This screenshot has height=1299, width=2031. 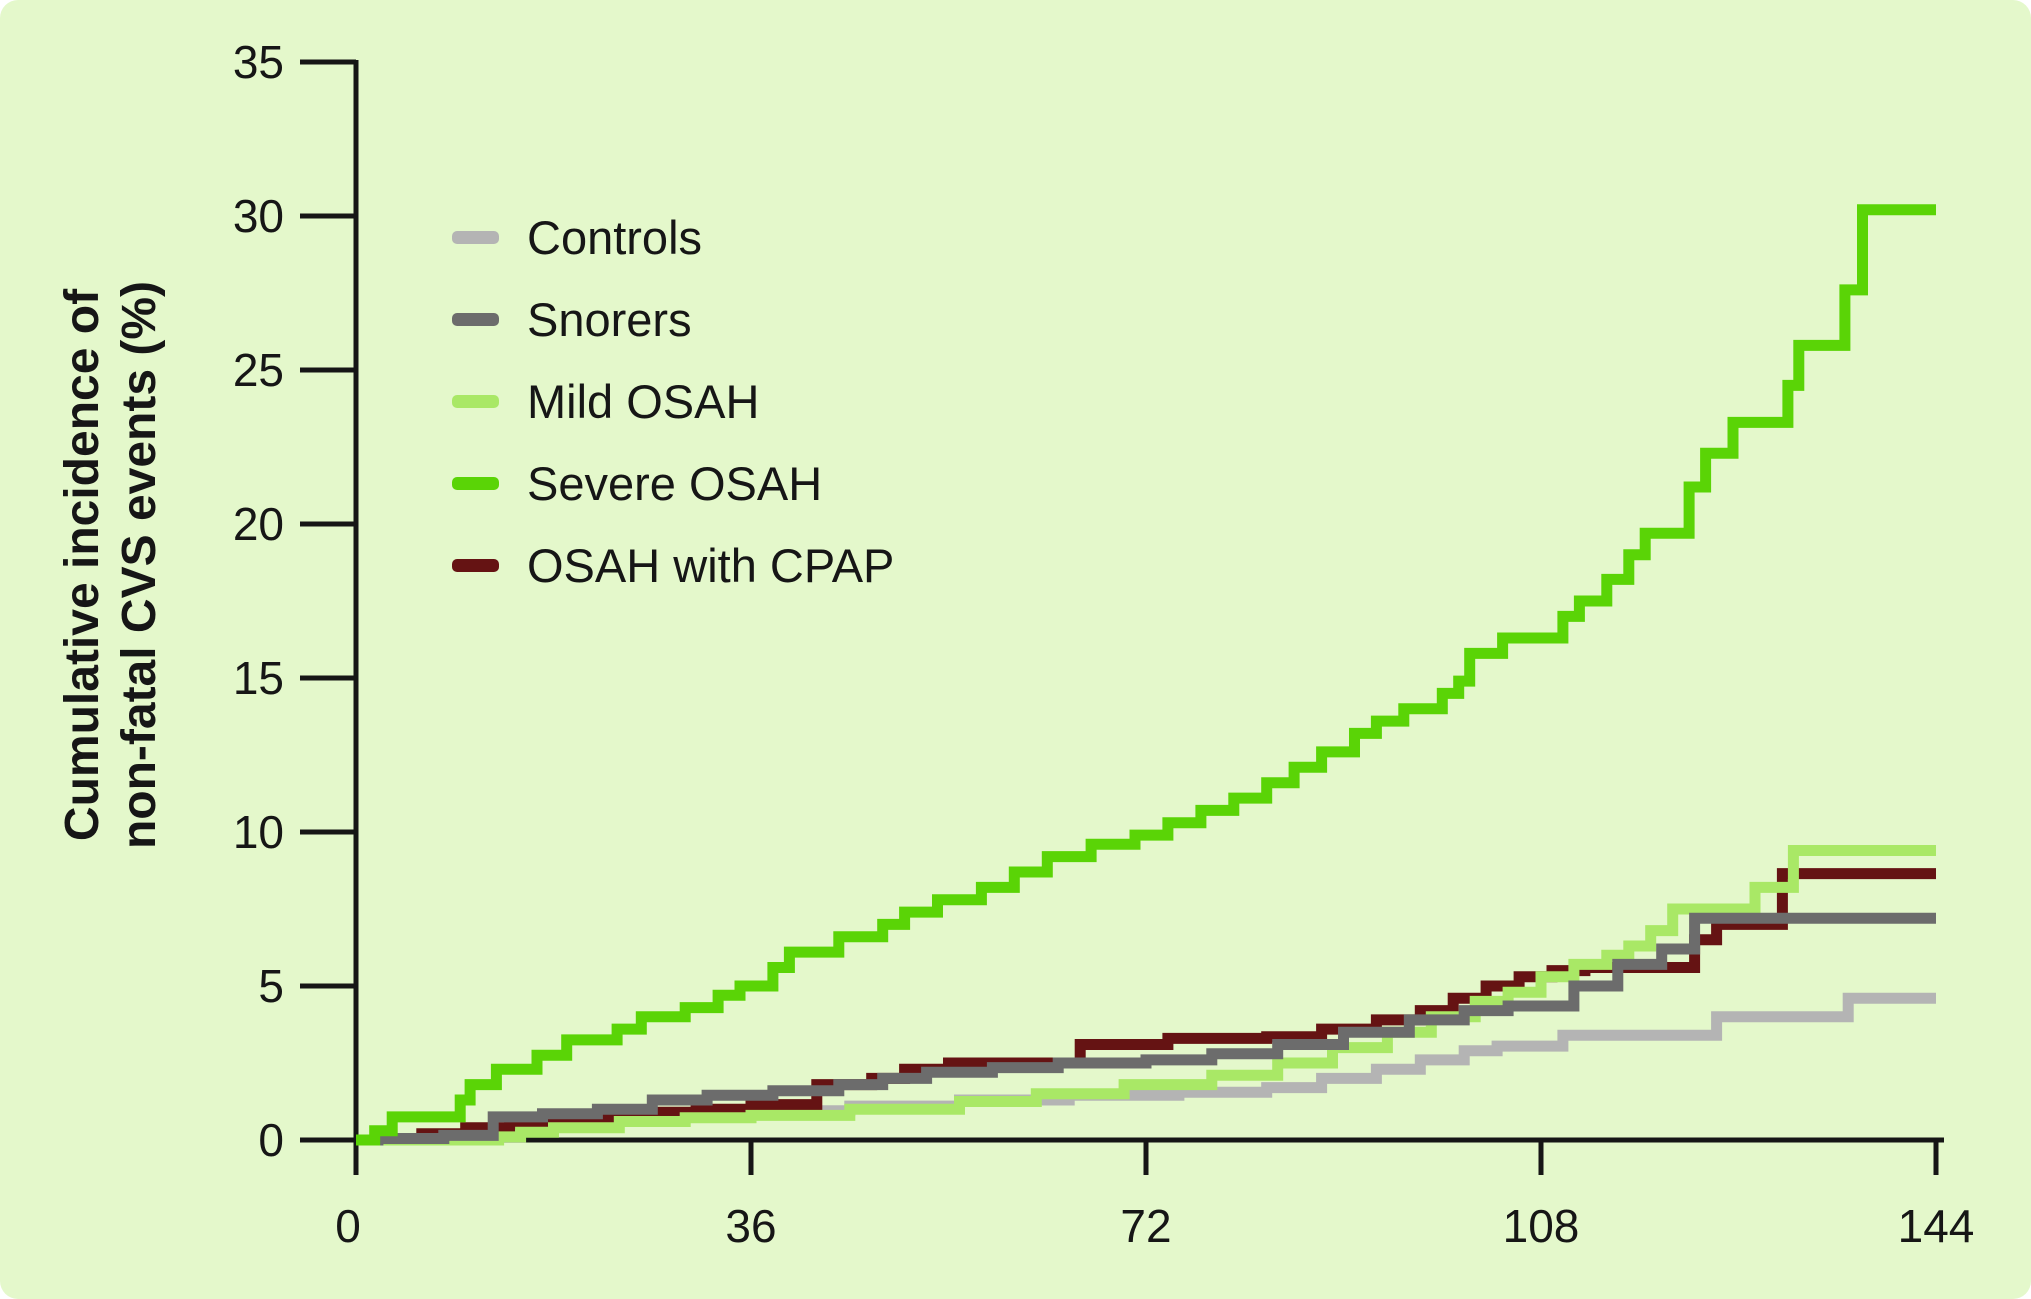 What do you see at coordinates (1146, 1029) in the screenshot?
I see `series-line-snorers` at bounding box center [1146, 1029].